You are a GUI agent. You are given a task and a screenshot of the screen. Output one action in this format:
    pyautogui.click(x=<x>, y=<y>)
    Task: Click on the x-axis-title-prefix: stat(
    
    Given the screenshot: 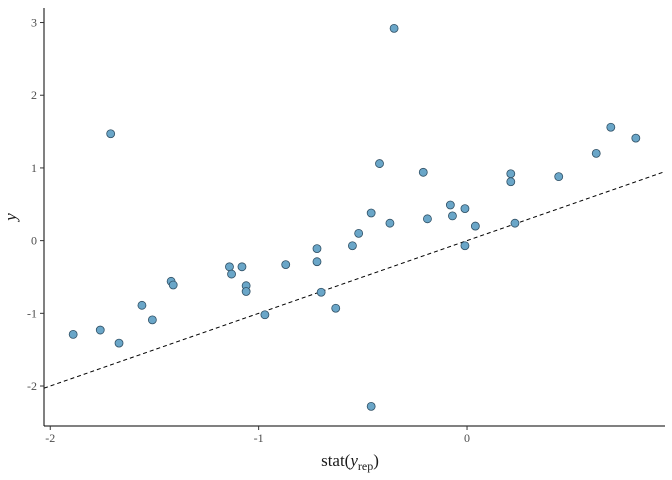 What is the action you would take?
    pyautogui.click(x=336, y=460)
    